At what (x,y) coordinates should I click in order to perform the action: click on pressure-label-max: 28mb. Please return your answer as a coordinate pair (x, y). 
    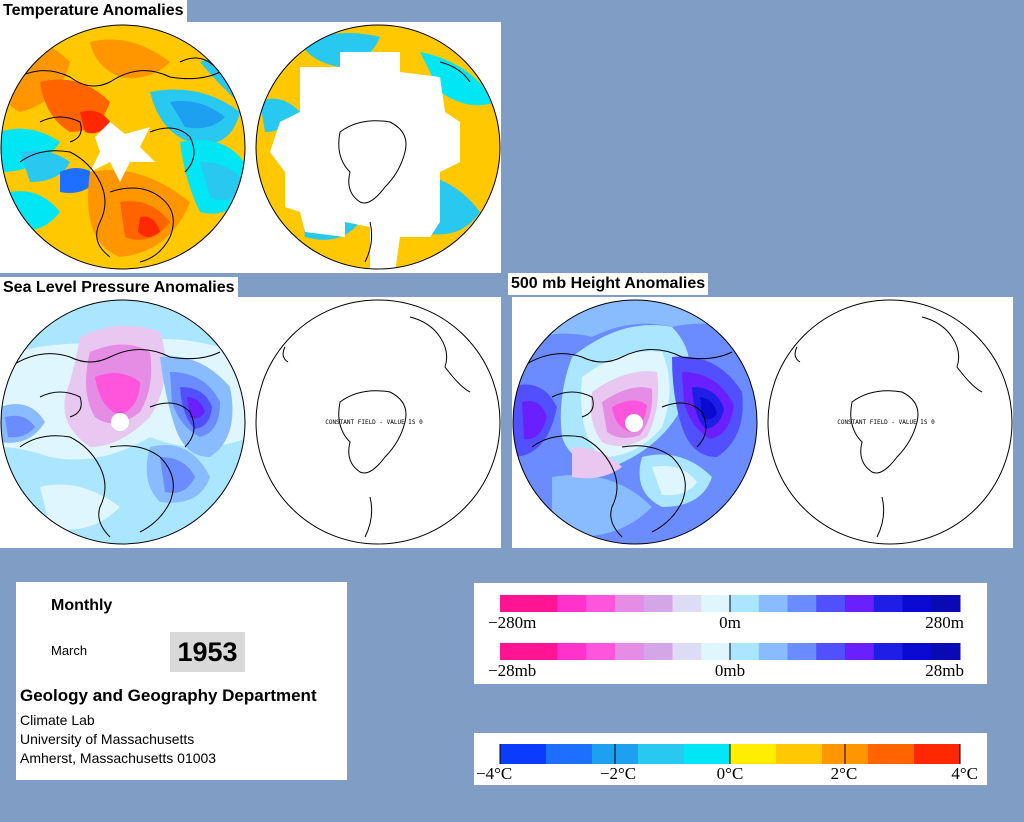
    Looking at the image, I should click on (944, 670).